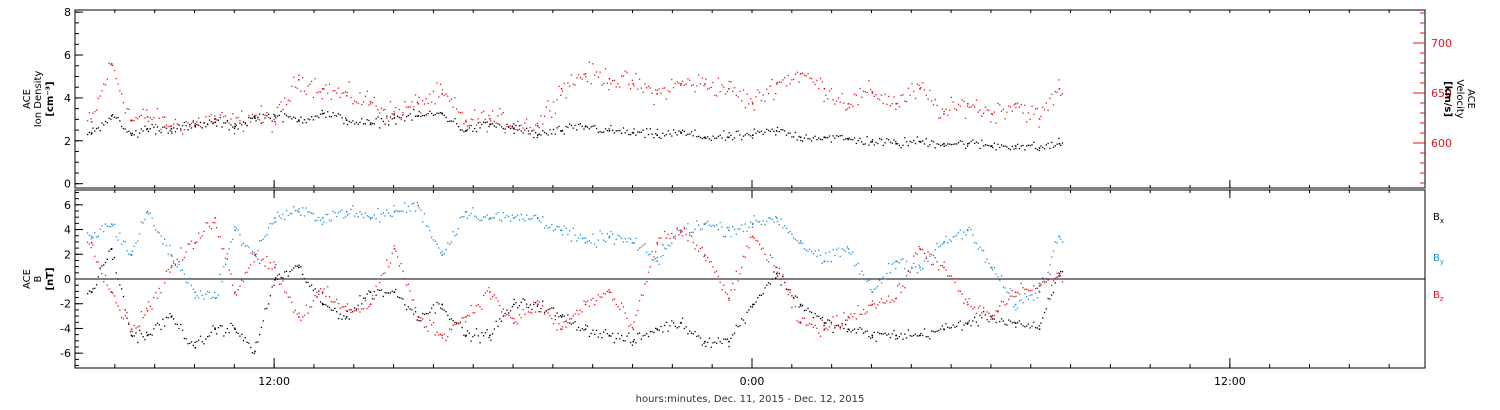 The width and height of the screenshot is (1500, 410). Describe the element at coordinates (575, 98) in the screenshot. I see `velocity-series-points` at that location.